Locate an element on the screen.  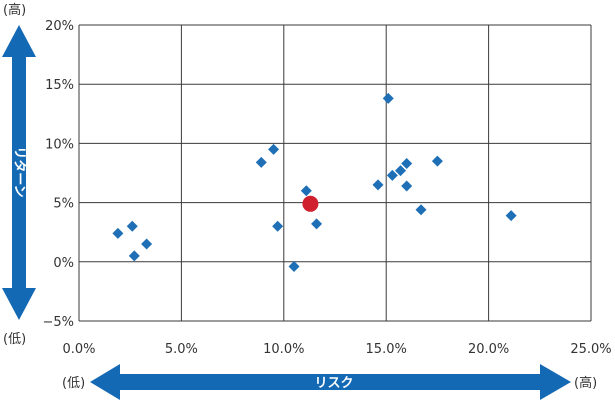
y-tick-label: 10% is located at coordinates (59, 144).